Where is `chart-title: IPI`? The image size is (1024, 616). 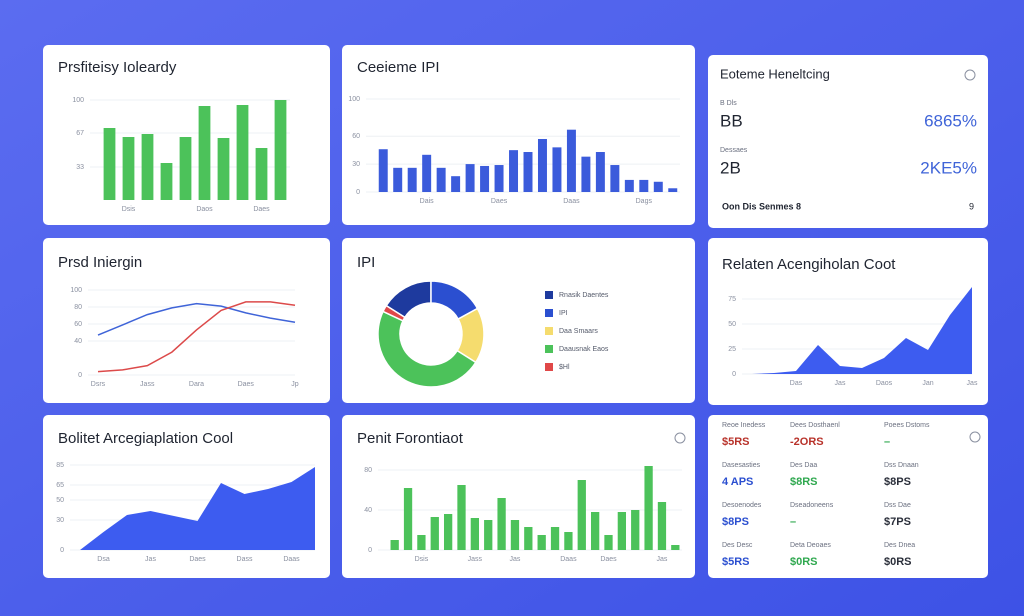
chart-title: IPI is located at coordinates (366, 262).